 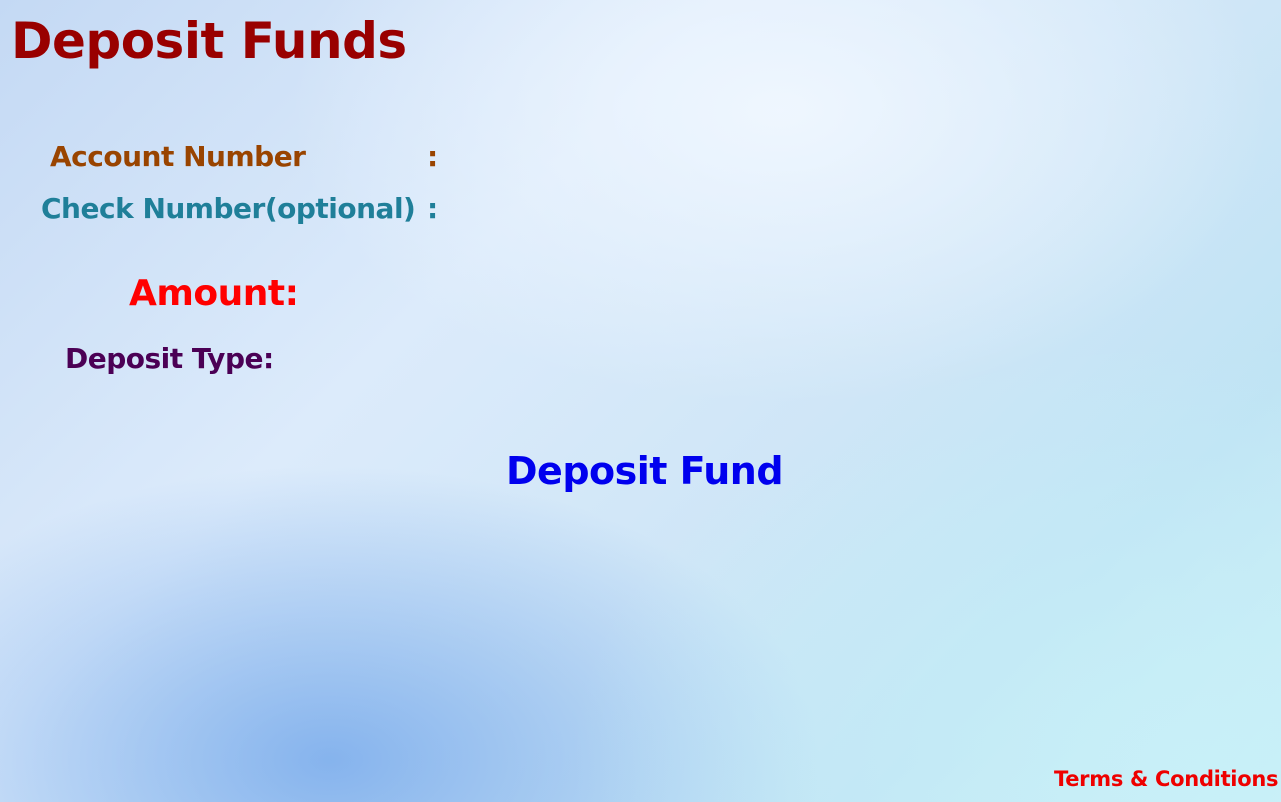 I want to click on amount-label: Amount:, so click(x=214, y=293).